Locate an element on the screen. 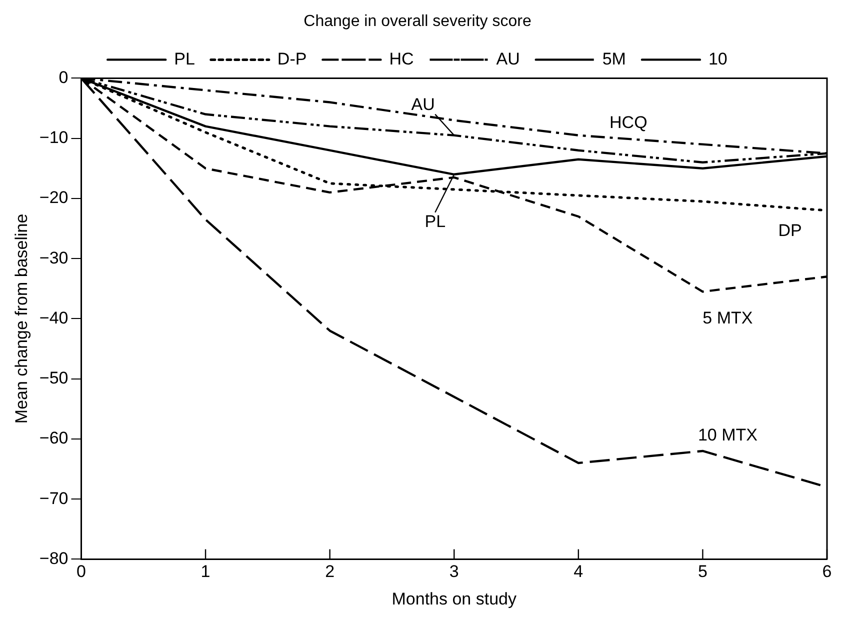  y-tick-label: −10 is located at coordinates (53, 138).